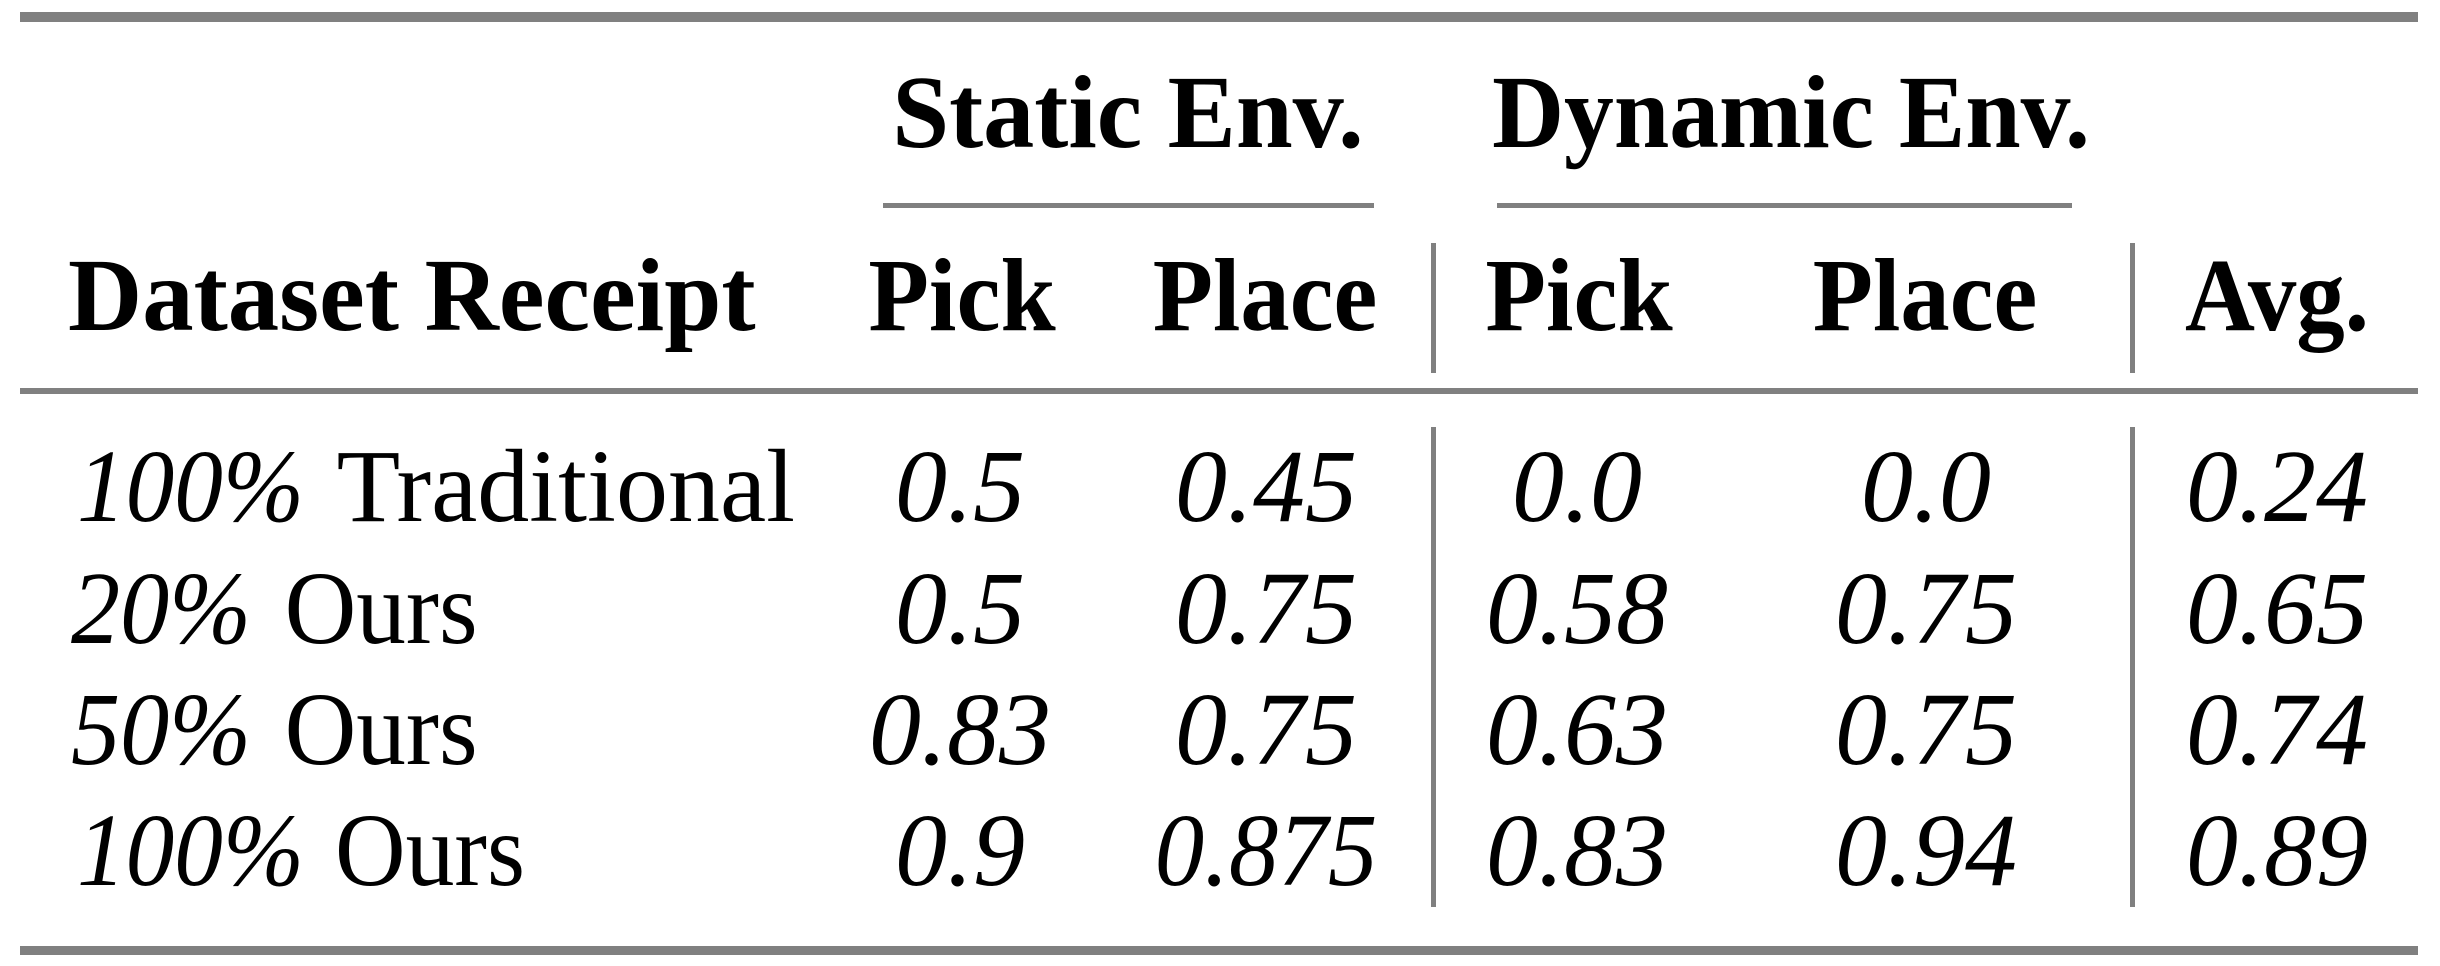 This screenshot has width=2440, height=966. Describe the element at coordinates (960, 850) in the screenshot. I see `svg-text: 0.9` at that location.